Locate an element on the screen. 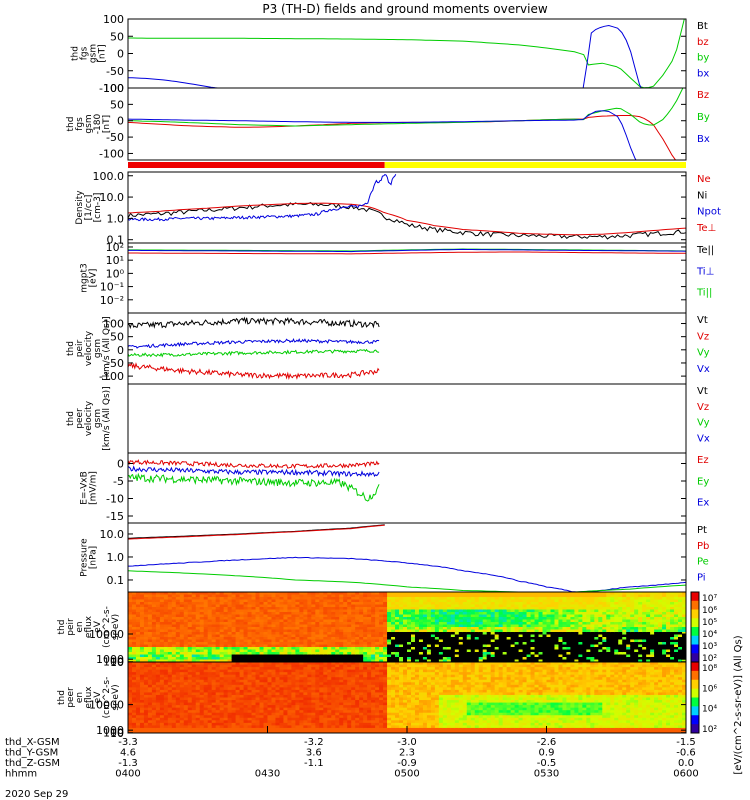 The width and height of the screenshot is (750, 800). panel-frame is located at coordinates (407, 557).